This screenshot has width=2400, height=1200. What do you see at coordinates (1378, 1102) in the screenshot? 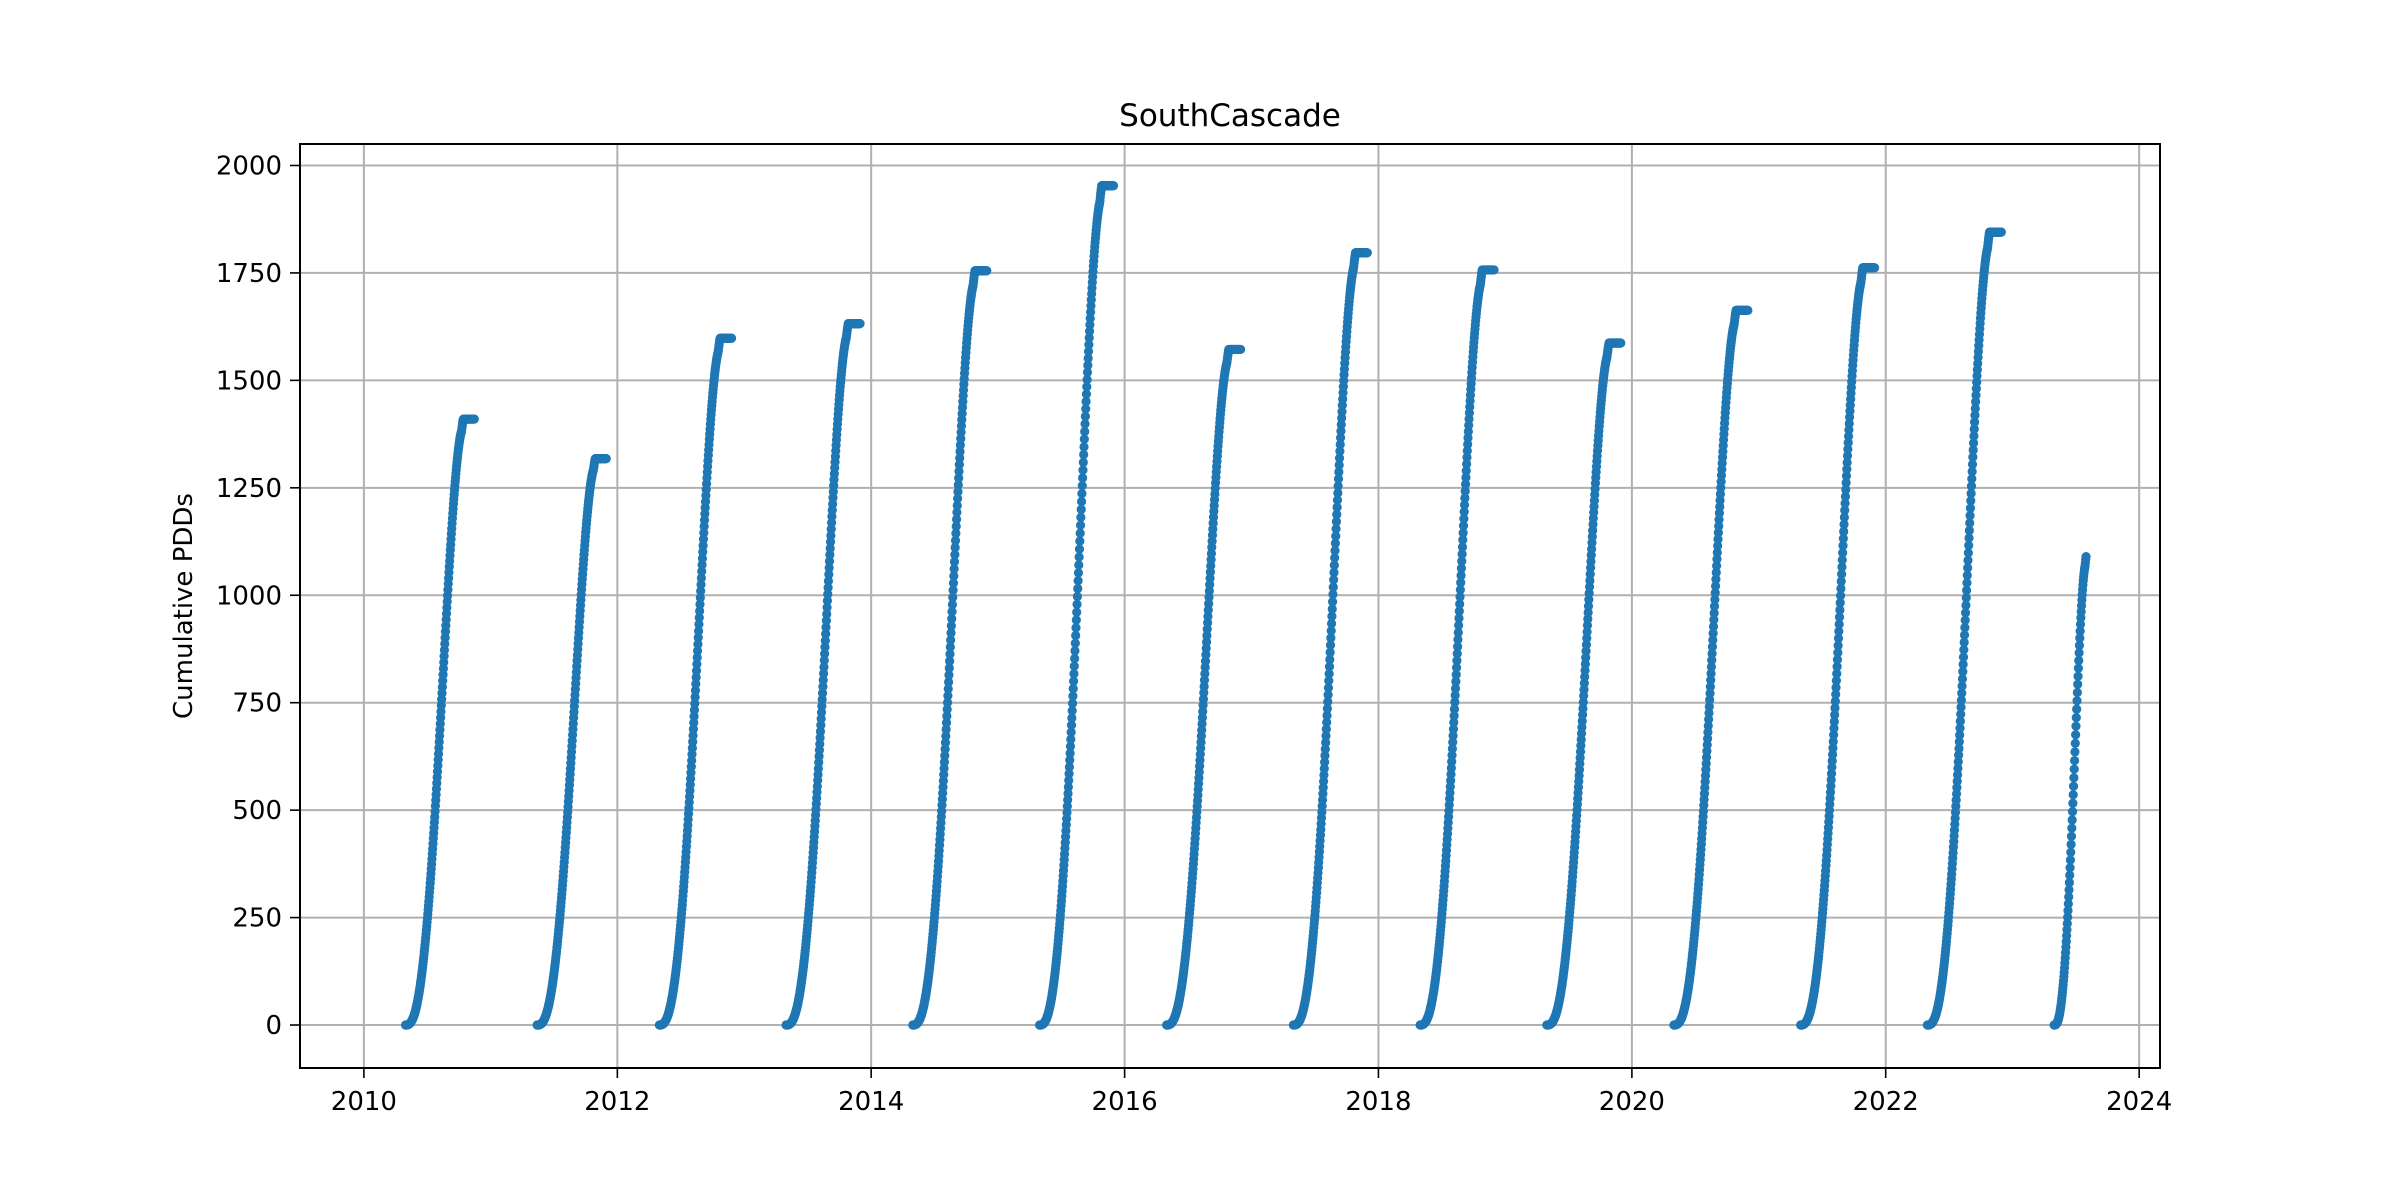
I see `x-tick-label: 2018` at bounding box center [1378, 1102].